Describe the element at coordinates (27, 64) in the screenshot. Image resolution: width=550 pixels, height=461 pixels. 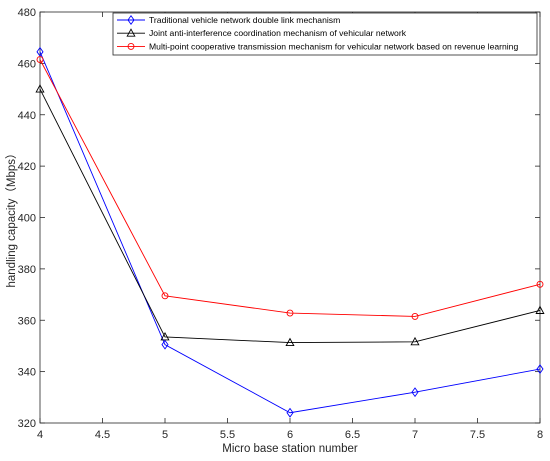
I see `y-tick-label: 460` at that location.